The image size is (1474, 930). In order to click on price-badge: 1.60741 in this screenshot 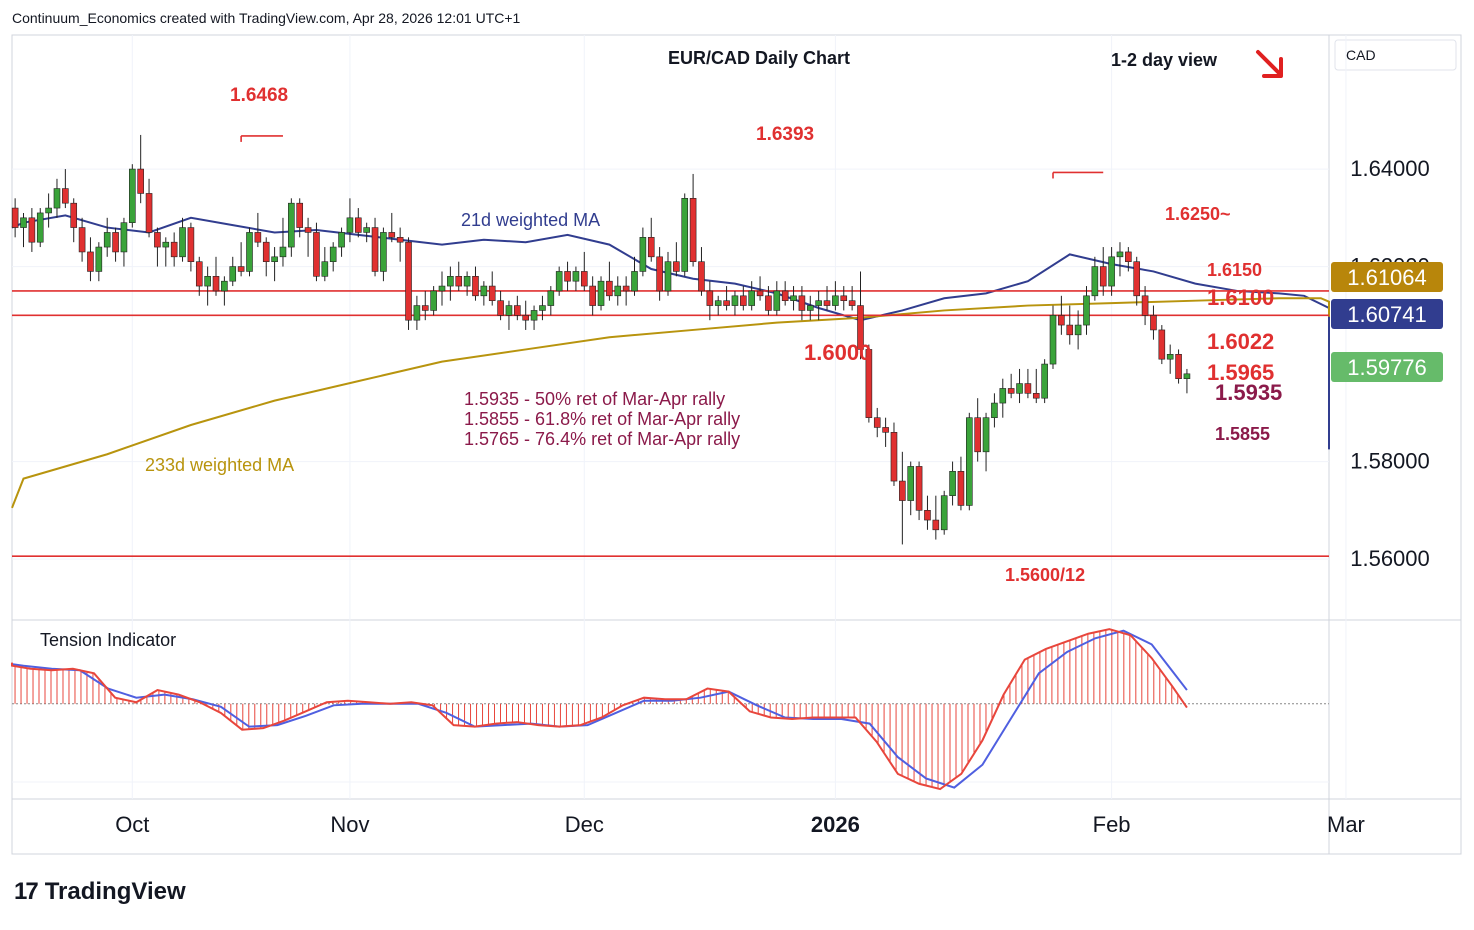, I will do `click(1387, 314)`.